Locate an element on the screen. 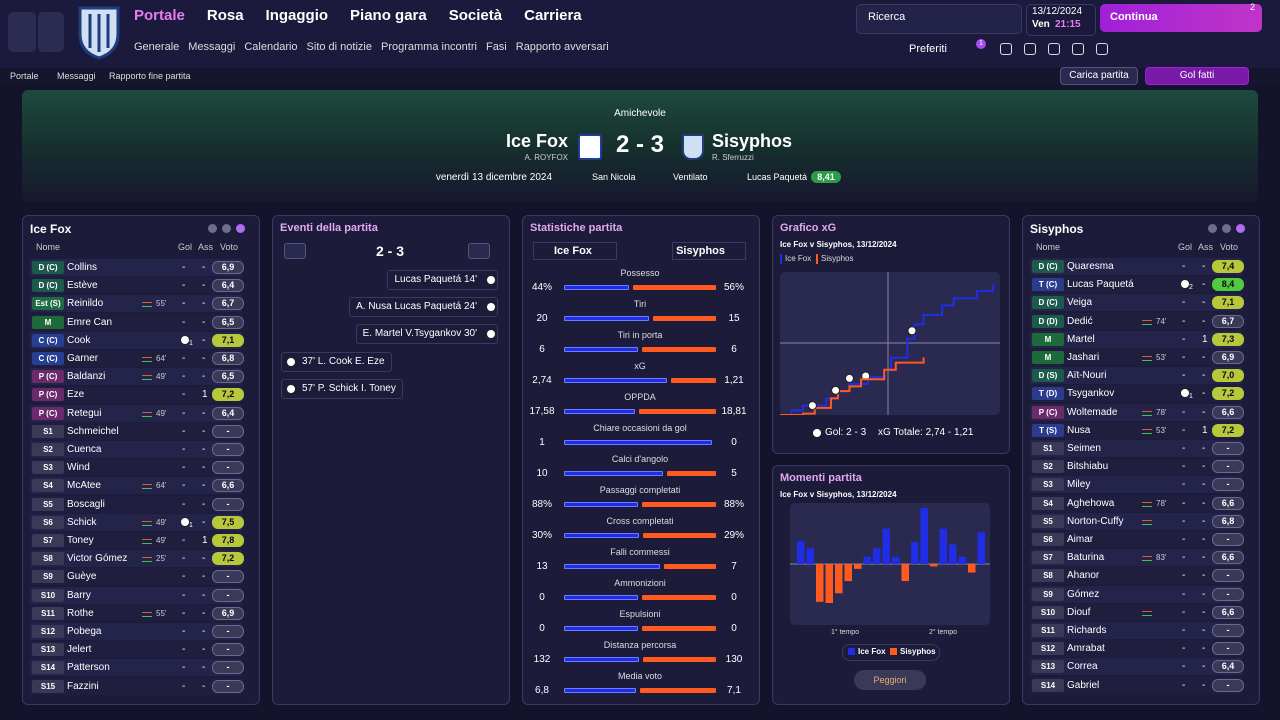  player-name: Cuenca is located at coordinates (84, 449).